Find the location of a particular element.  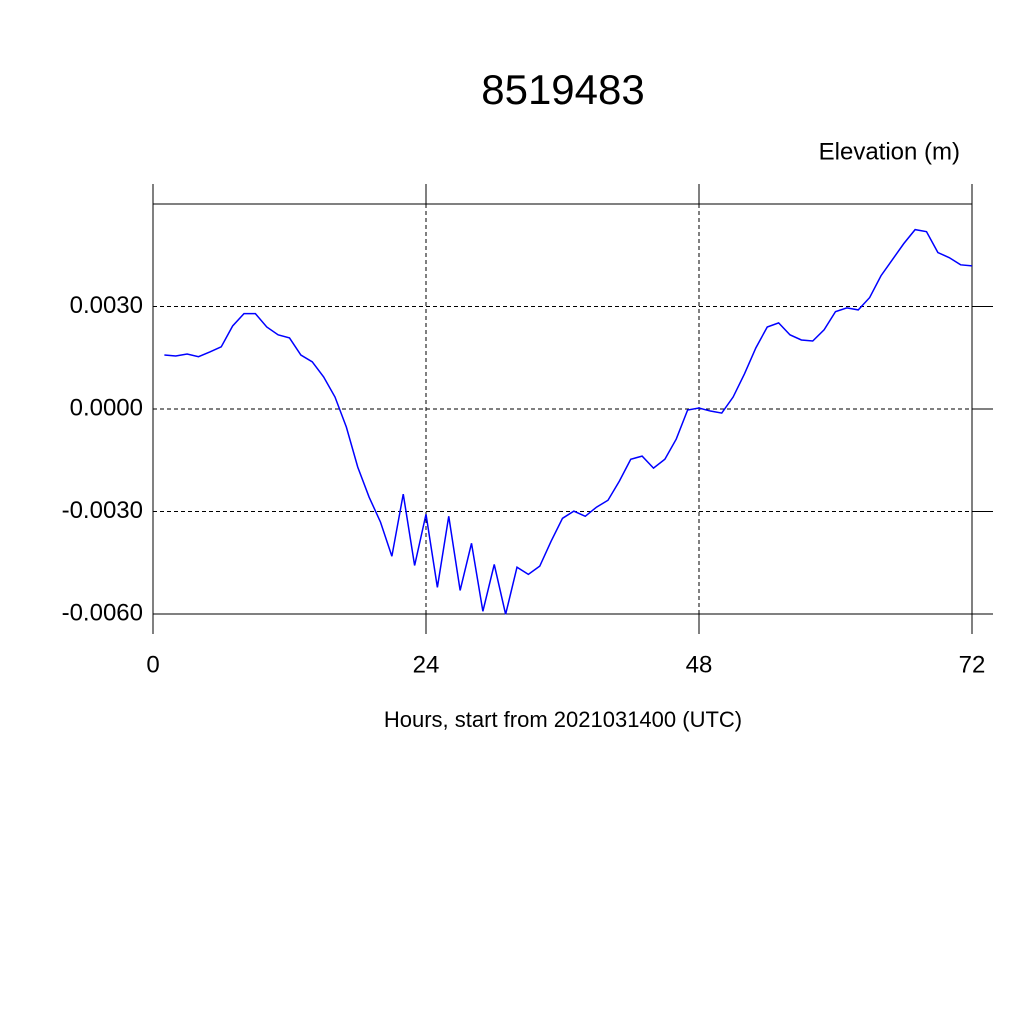

x-tick-label: 24 is located at coordinates (426, 664).